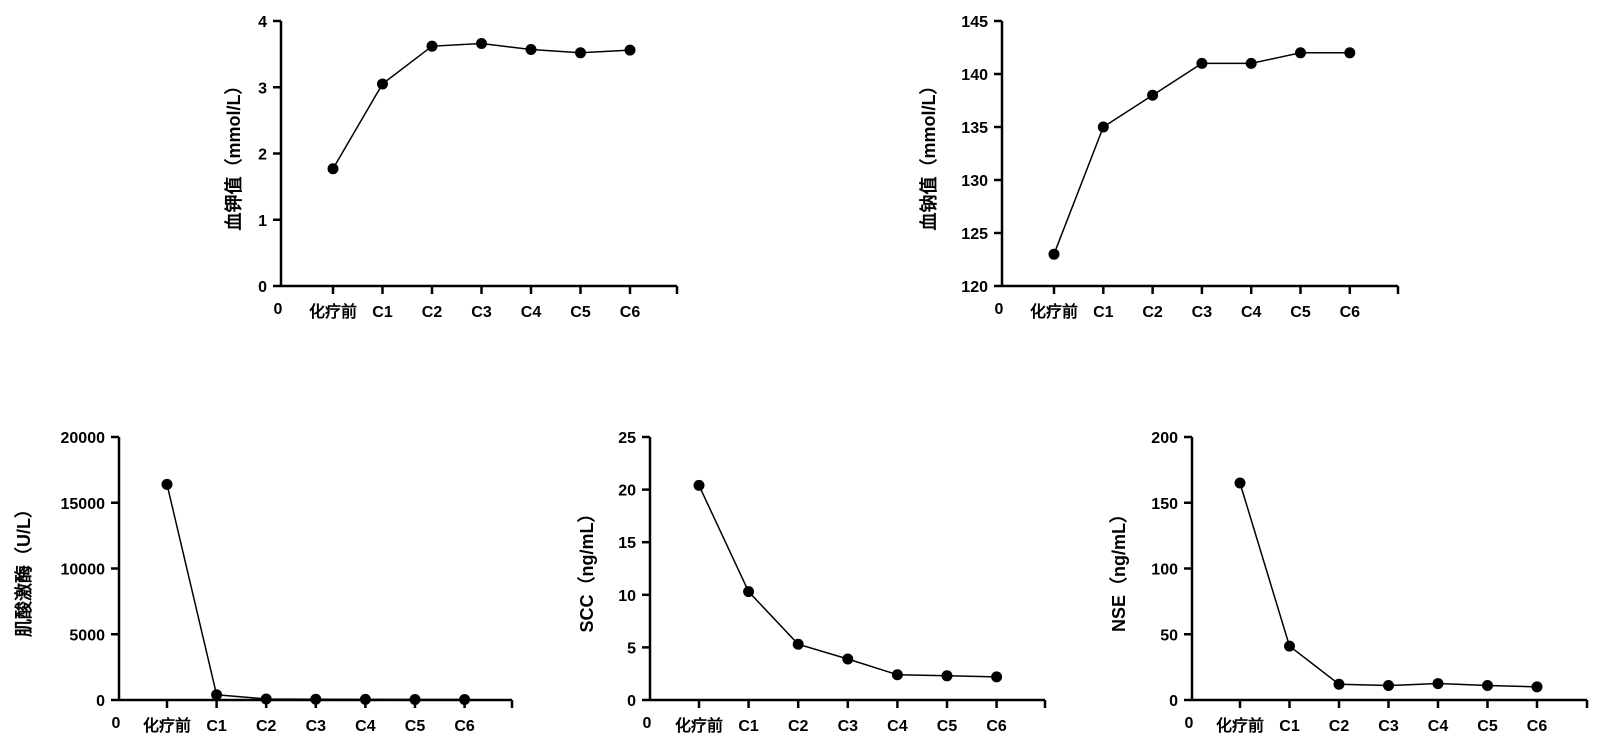 This screenshot has width=1599, height=756. What do you see at coordinates (974, 287) in the screenshot?
I see `y-tick-label: 120` at bounding box center [974, 287].